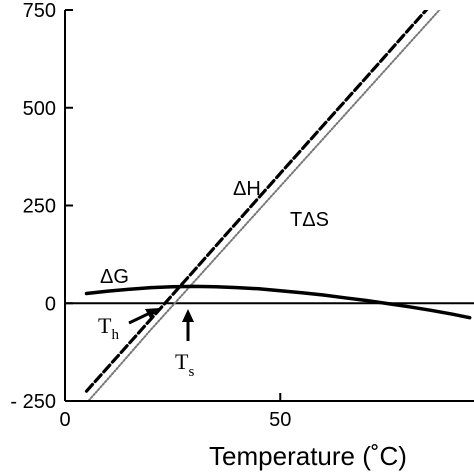 Image resolution: width=474 pixels, height=474 pixels. Describe the element at coordinates (309, 220) in the screenshot. I see `series-label-tds: TΔS` at that location.